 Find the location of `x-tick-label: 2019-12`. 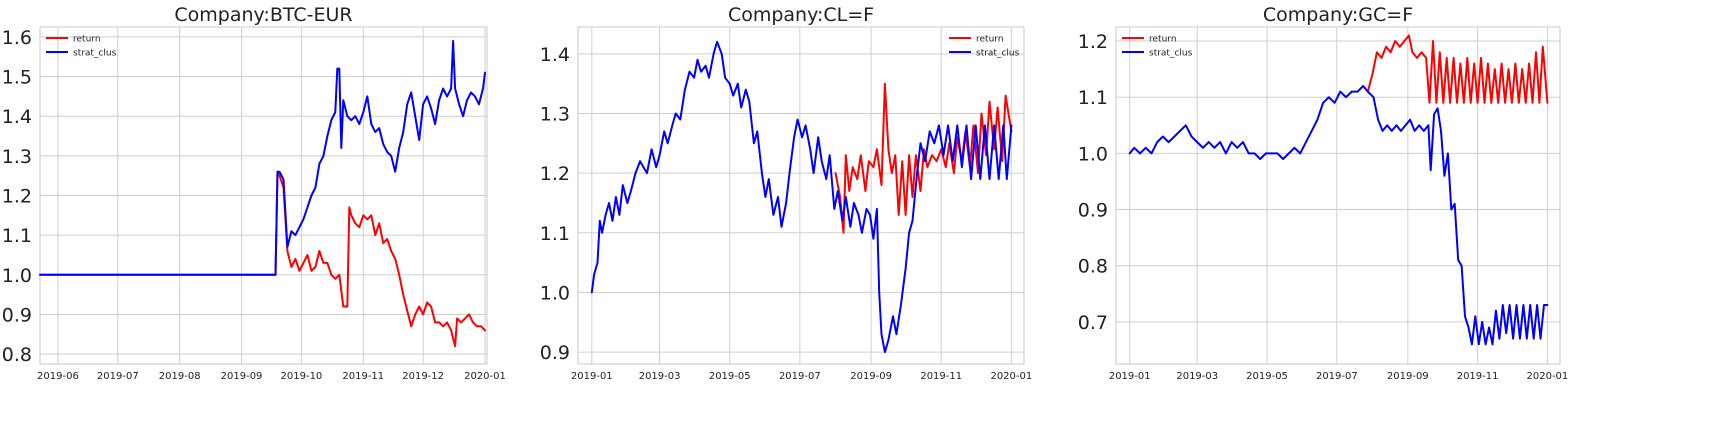

x-tick-label: 2019-12 is located at coordinates (423, 376).